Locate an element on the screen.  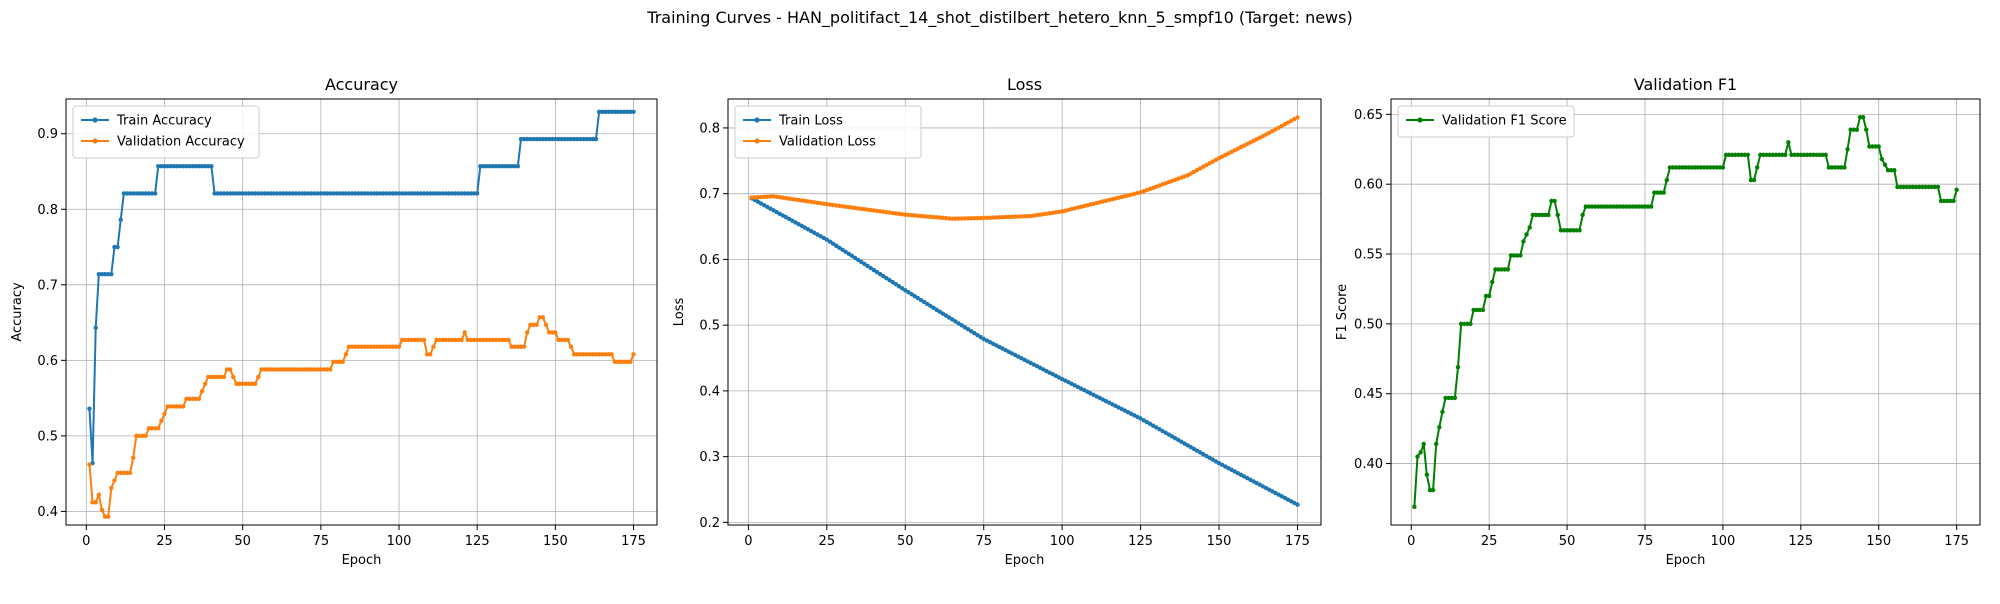
y-tick-label: 0.4 is located at coordinates (709, 391).